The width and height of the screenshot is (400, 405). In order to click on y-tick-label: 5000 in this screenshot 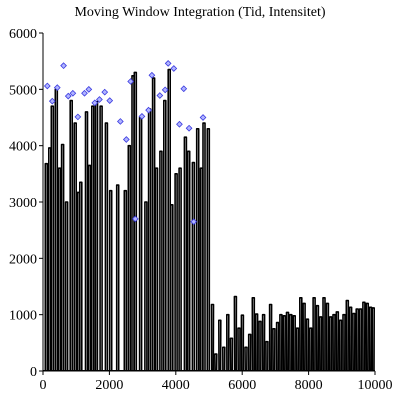, I will do `click(23, 90)`.